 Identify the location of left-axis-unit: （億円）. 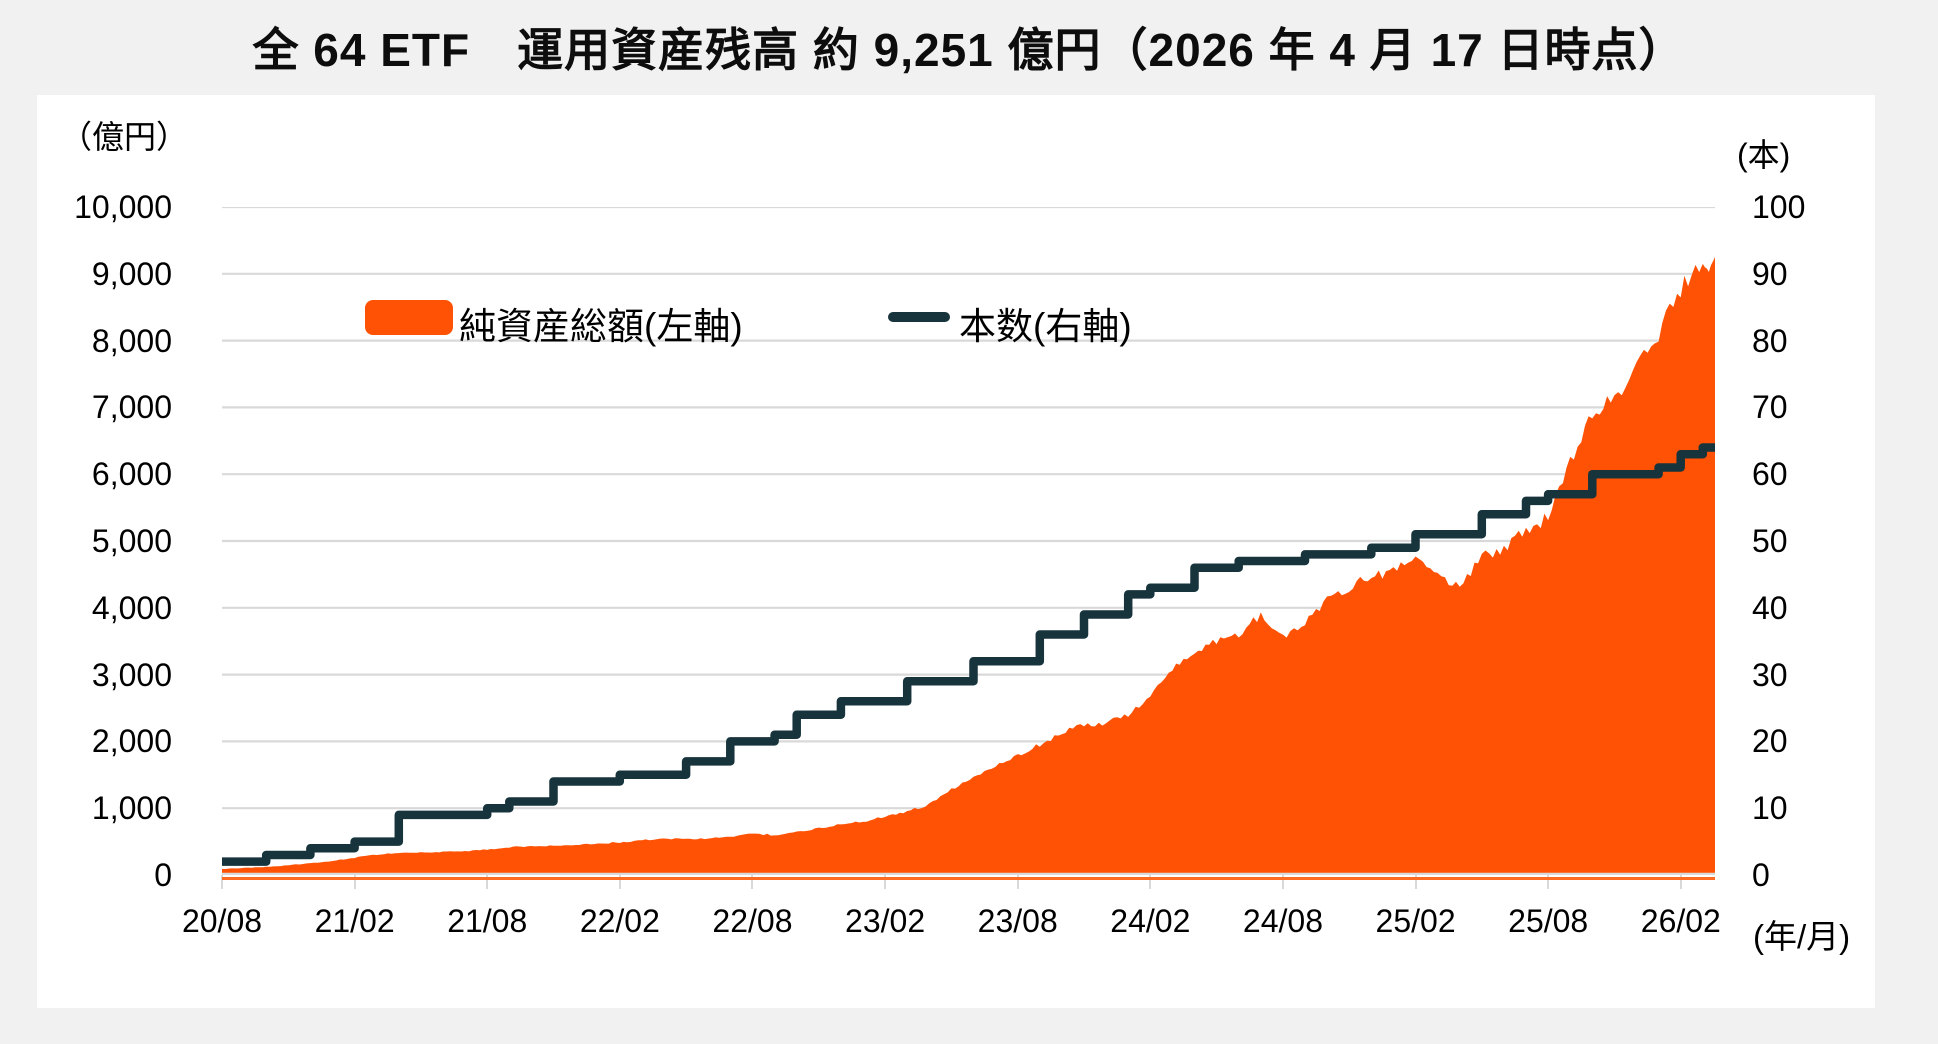
(124, 137).